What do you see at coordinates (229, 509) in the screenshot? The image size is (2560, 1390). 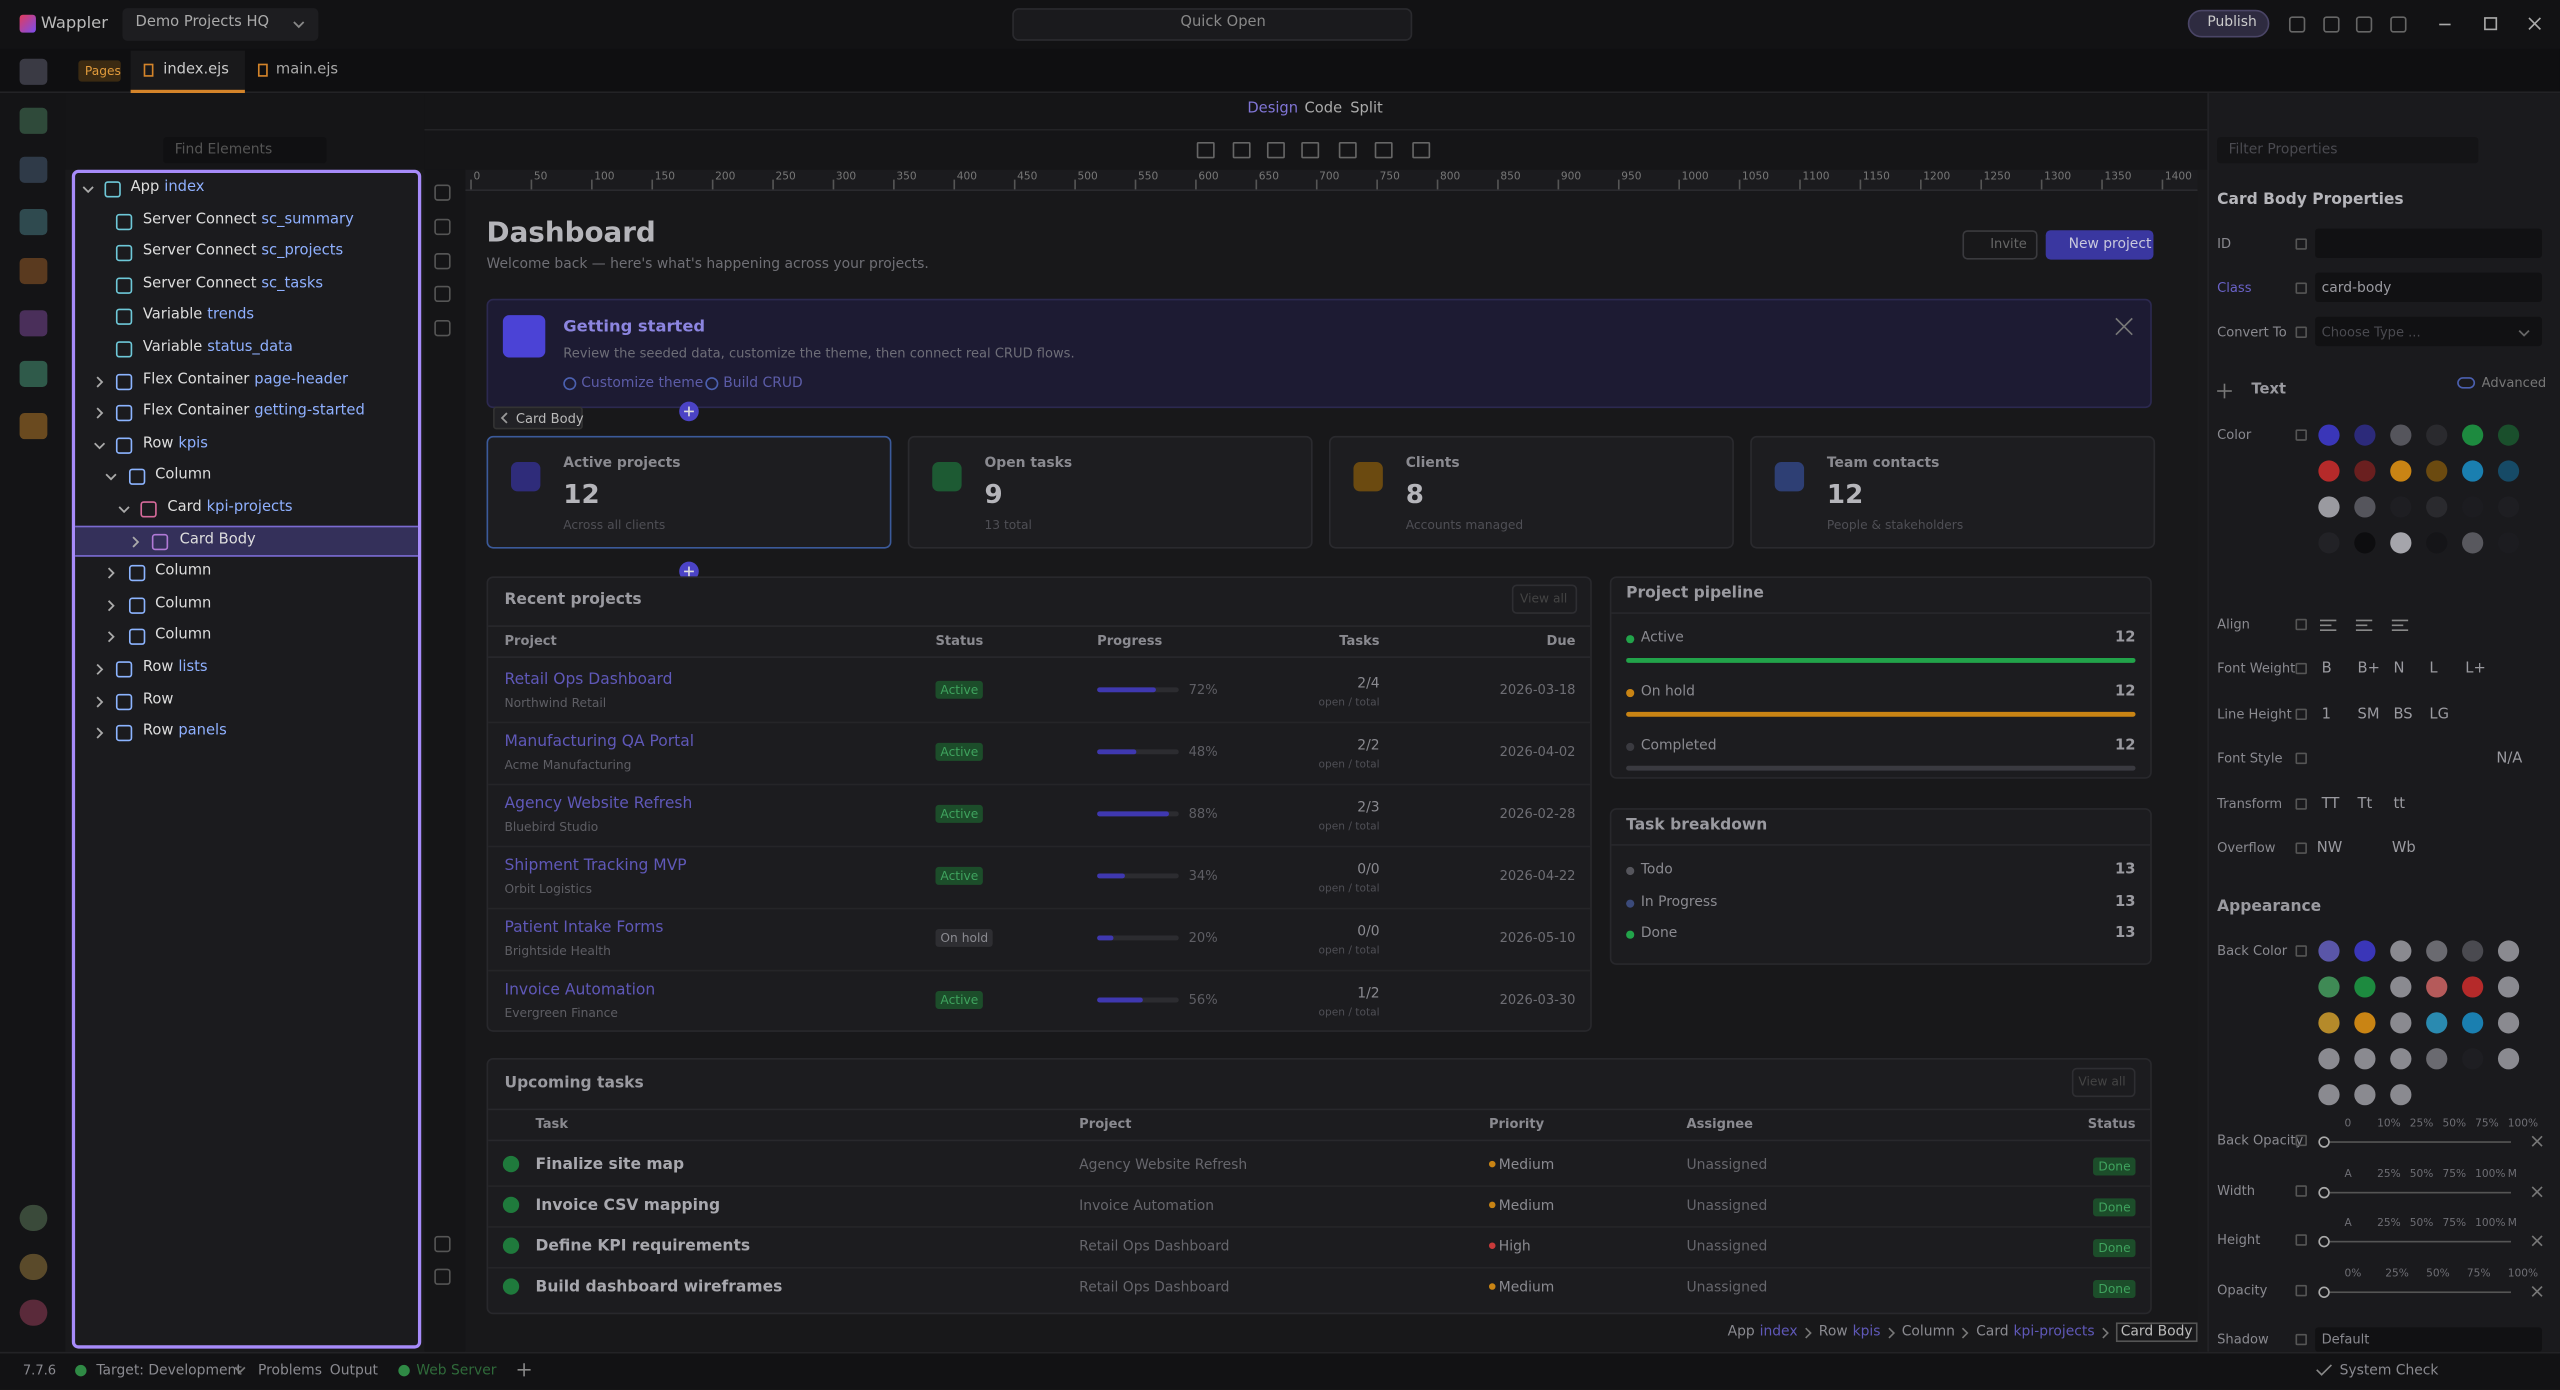 I see `tree-node: Cardkpi-projects` at bounding box center [229, 509].